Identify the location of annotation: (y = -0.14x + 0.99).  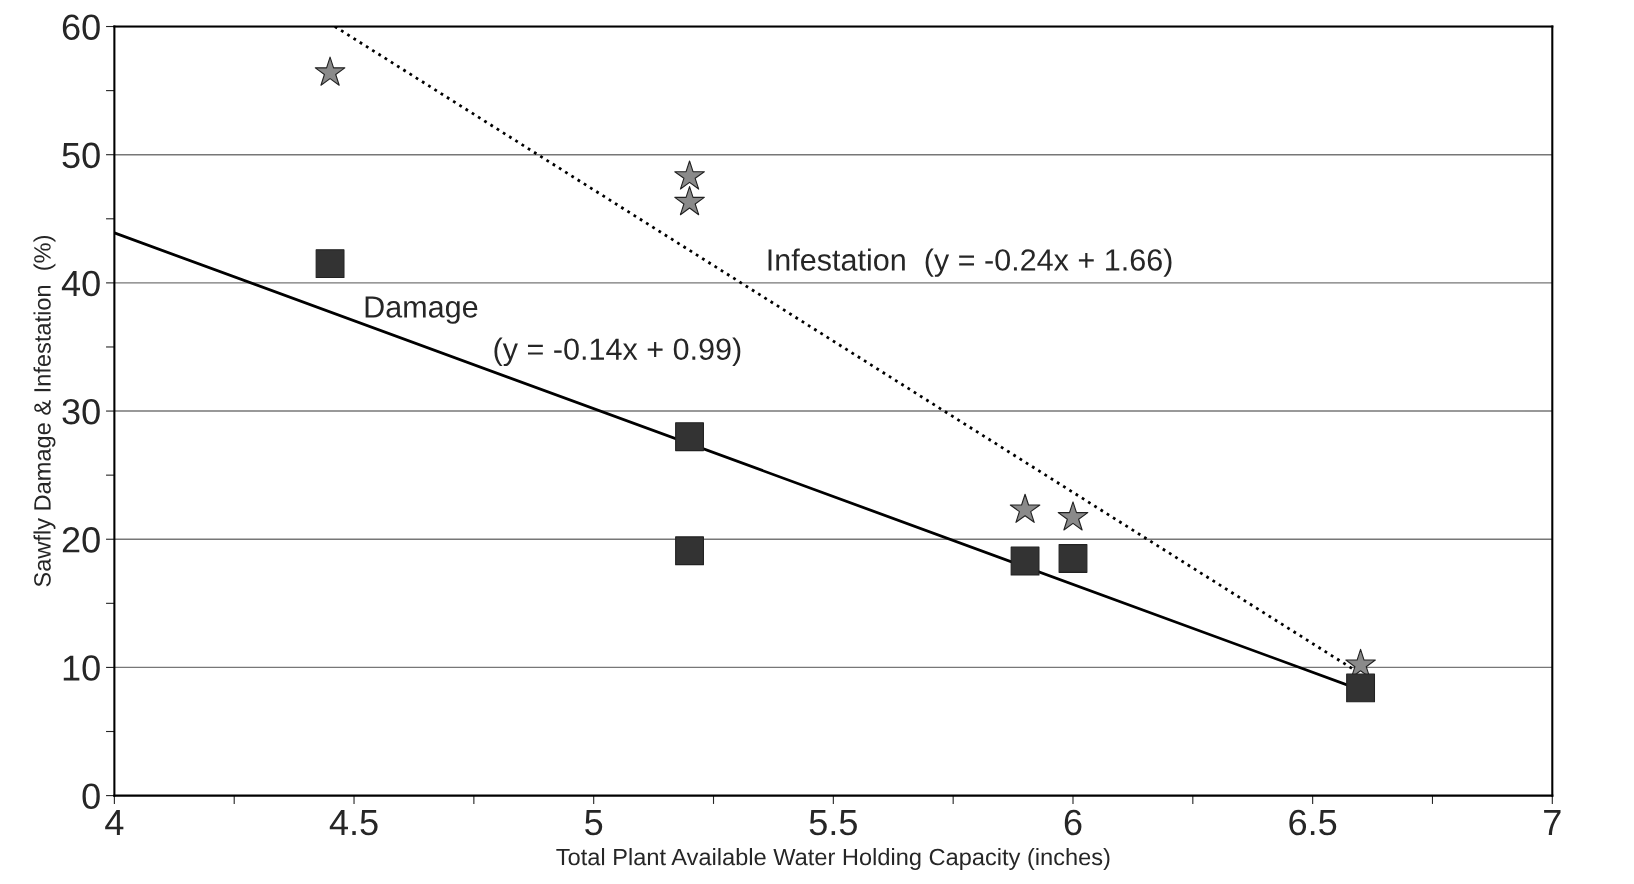
(617, 352).